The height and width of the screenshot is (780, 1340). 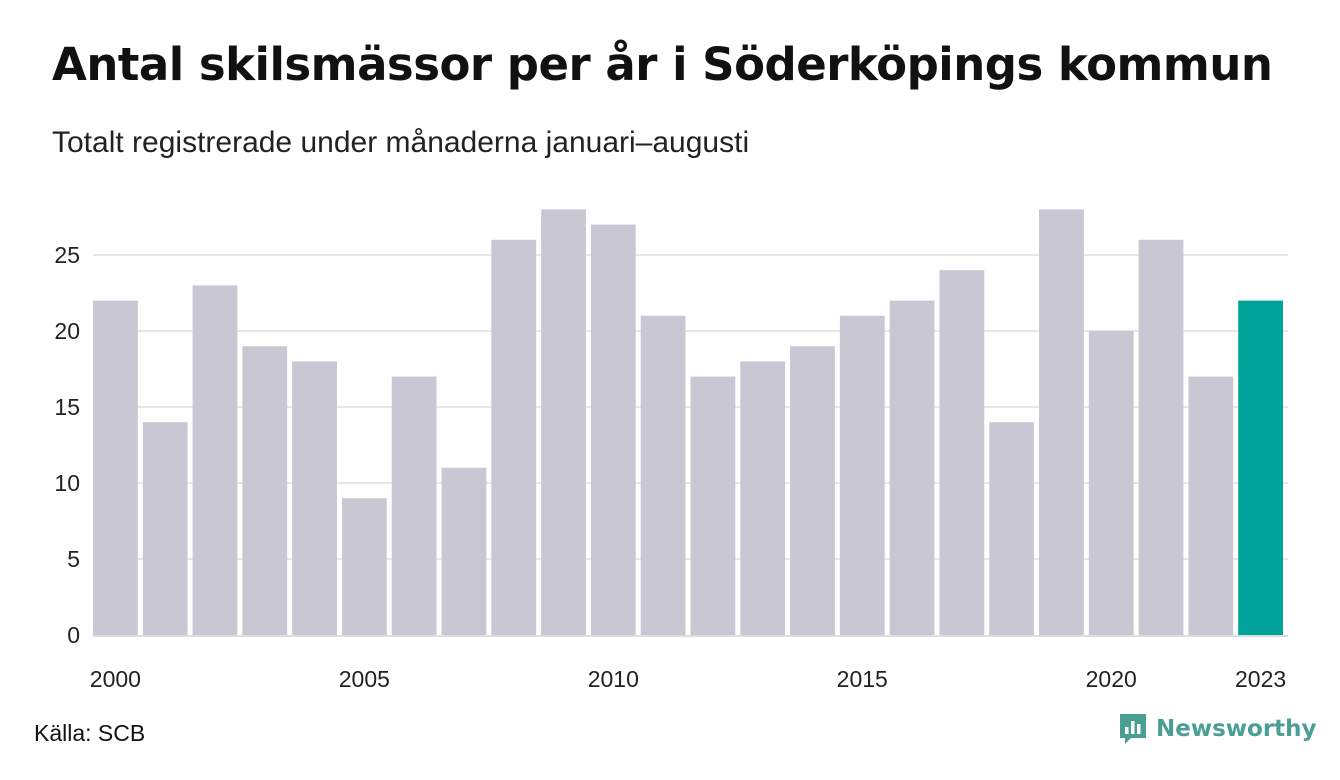 What do you see at coordinates (165, 528) in the screenshot?
I see `bar-2001` at bounding box center [165, 528].